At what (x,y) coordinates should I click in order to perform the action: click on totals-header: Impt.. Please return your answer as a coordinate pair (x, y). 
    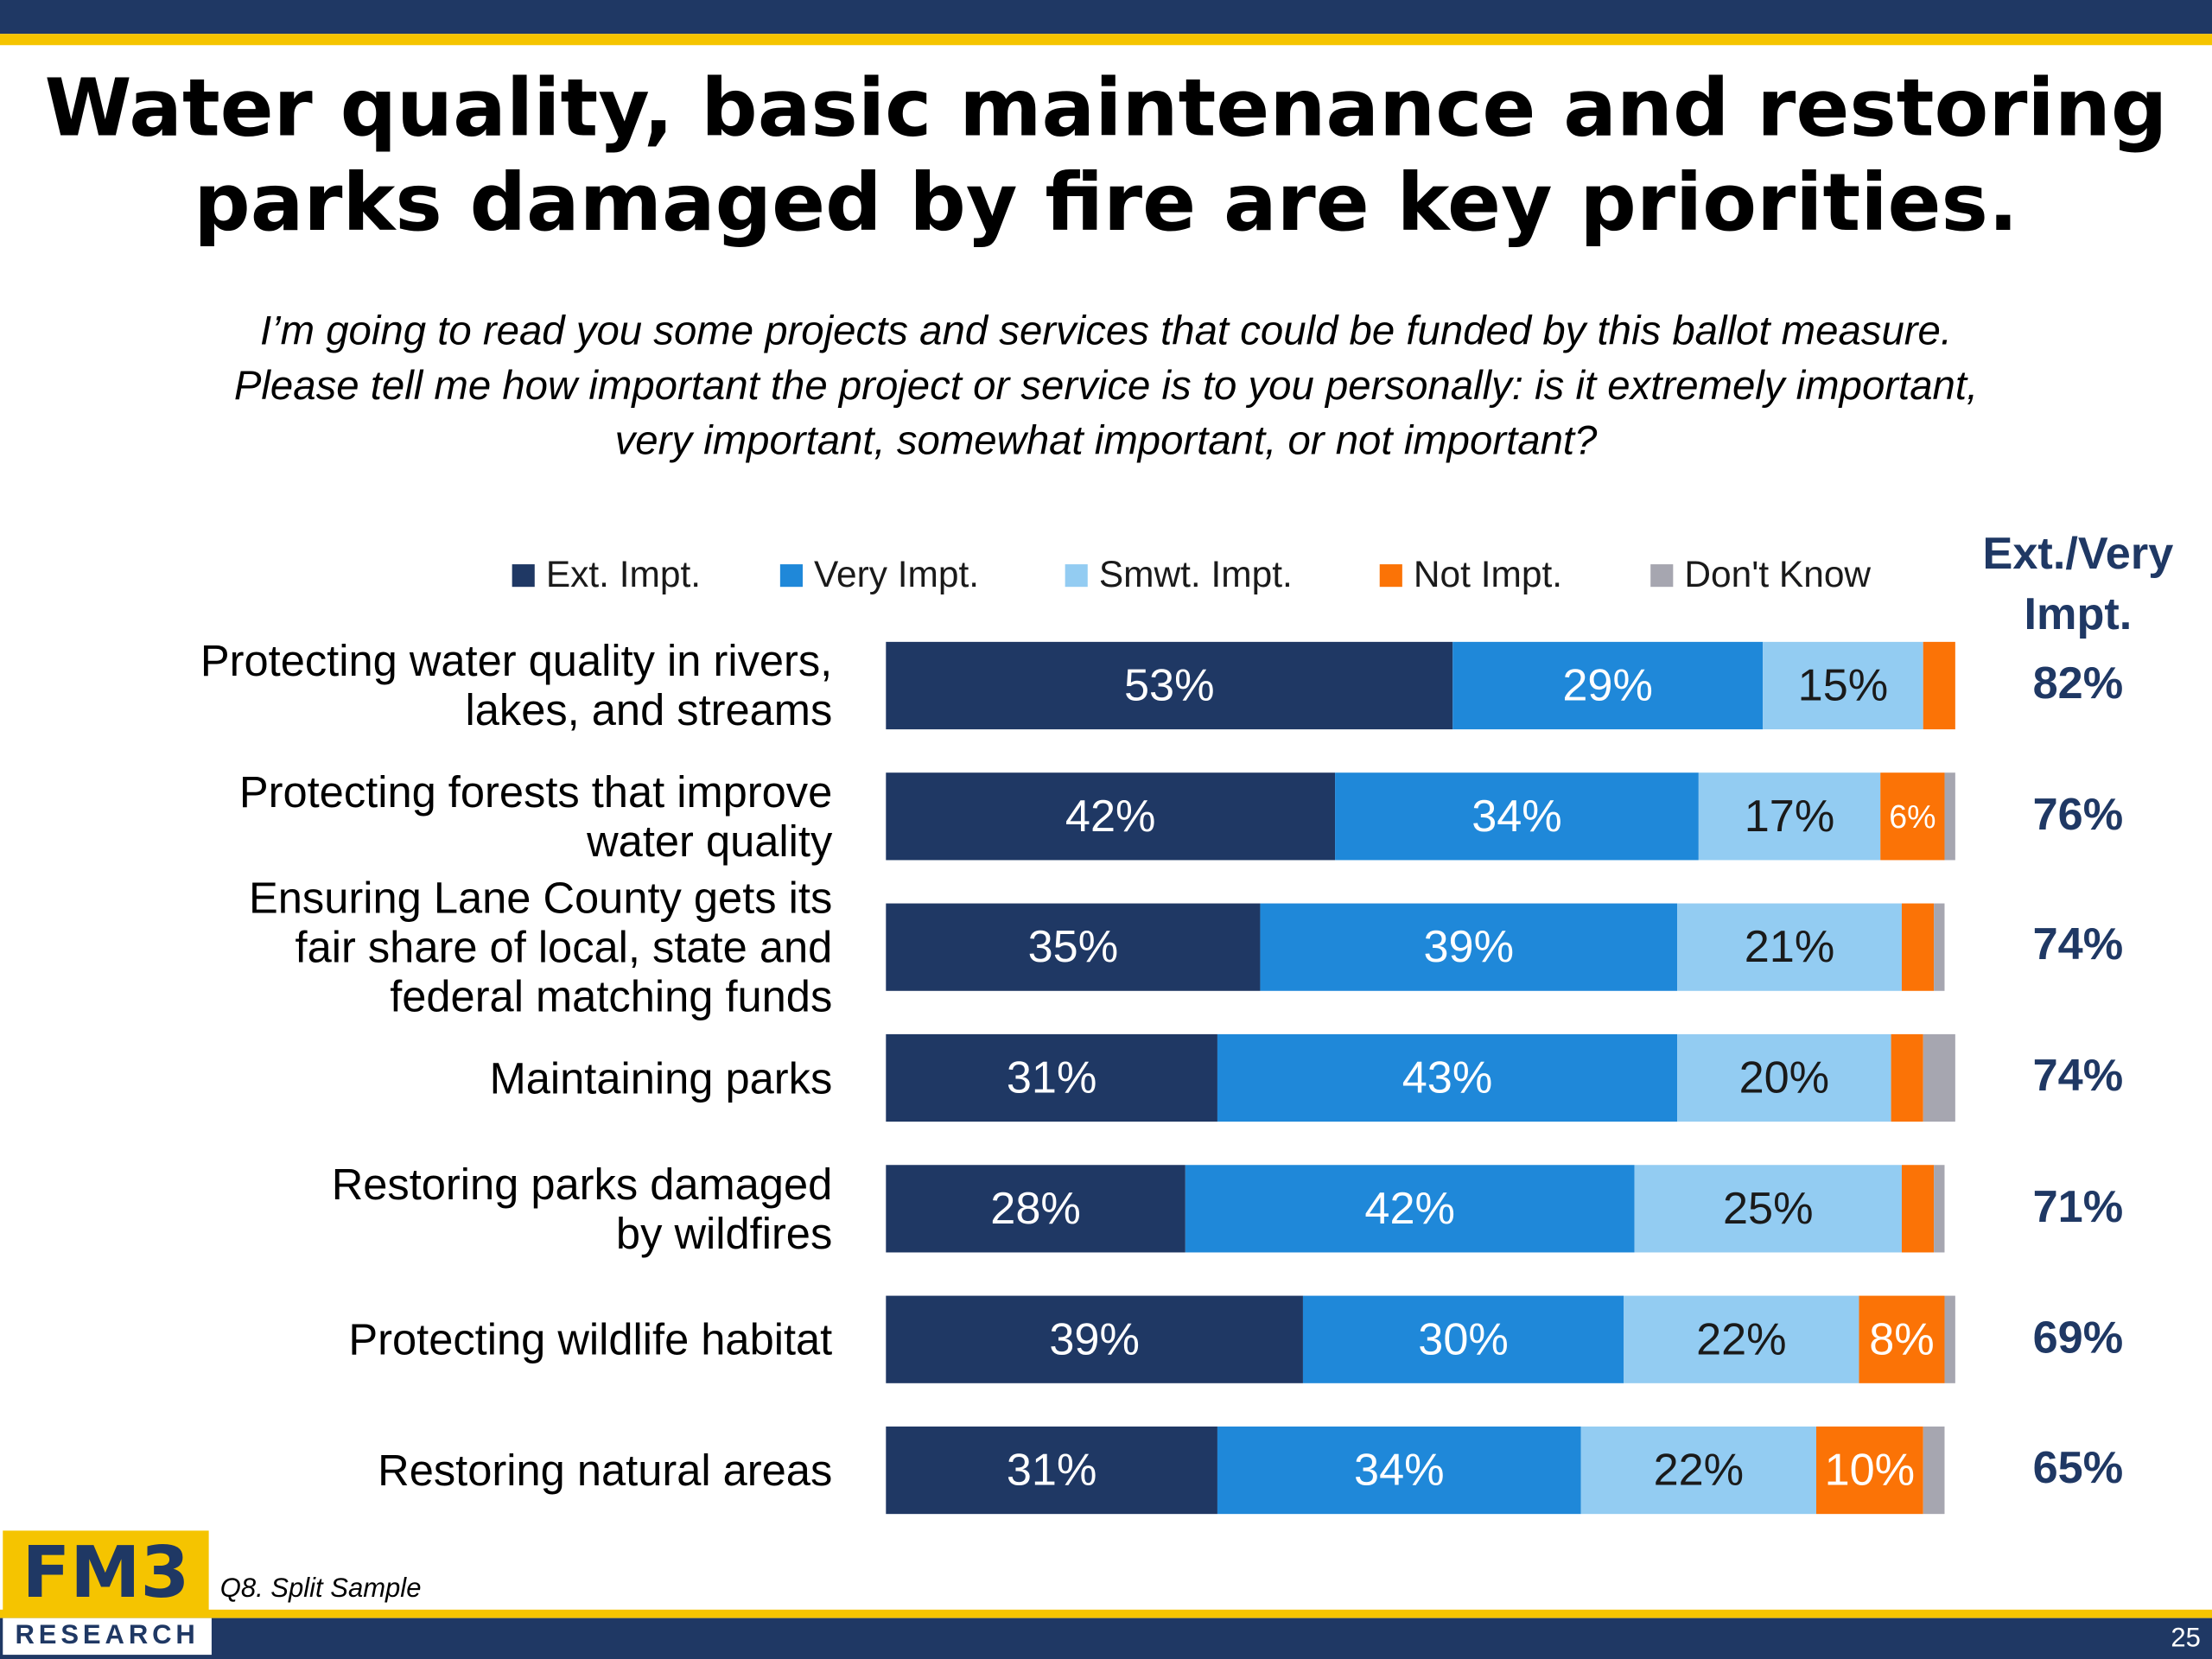
    Looking at the image, I should click on (2078, 613).